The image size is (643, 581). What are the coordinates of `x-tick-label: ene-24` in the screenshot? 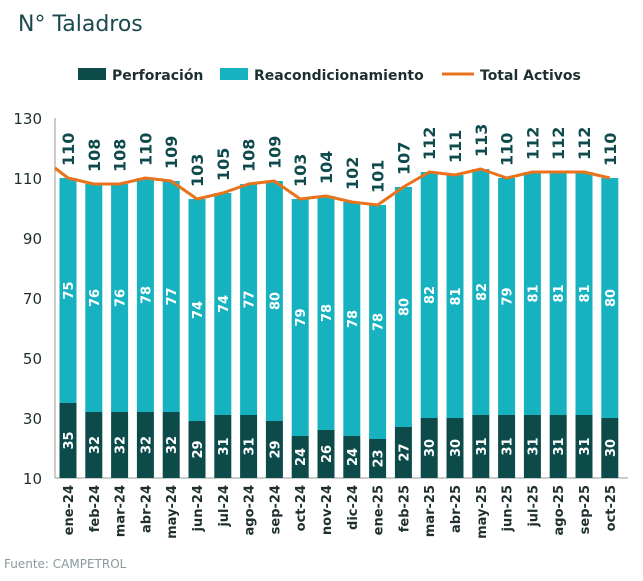 It's located at (69, 510).